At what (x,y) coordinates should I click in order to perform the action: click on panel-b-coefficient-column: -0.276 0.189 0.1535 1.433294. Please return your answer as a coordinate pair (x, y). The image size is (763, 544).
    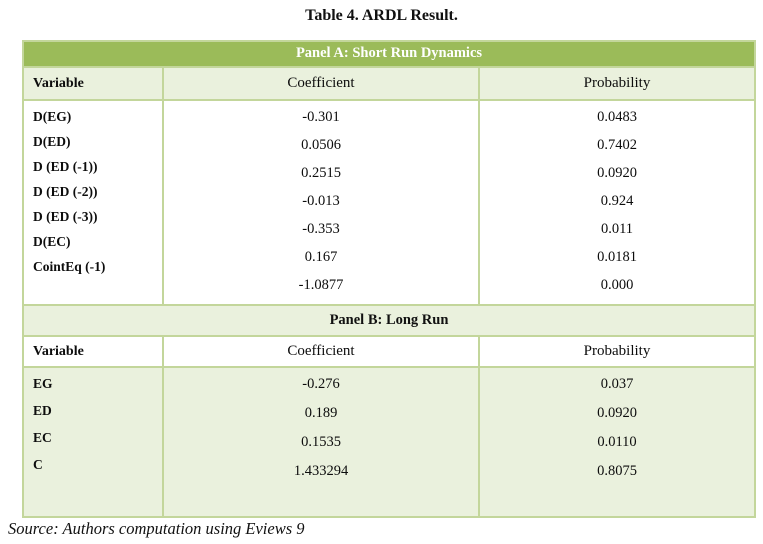
    Looking at the image, I should click on (322, 442).